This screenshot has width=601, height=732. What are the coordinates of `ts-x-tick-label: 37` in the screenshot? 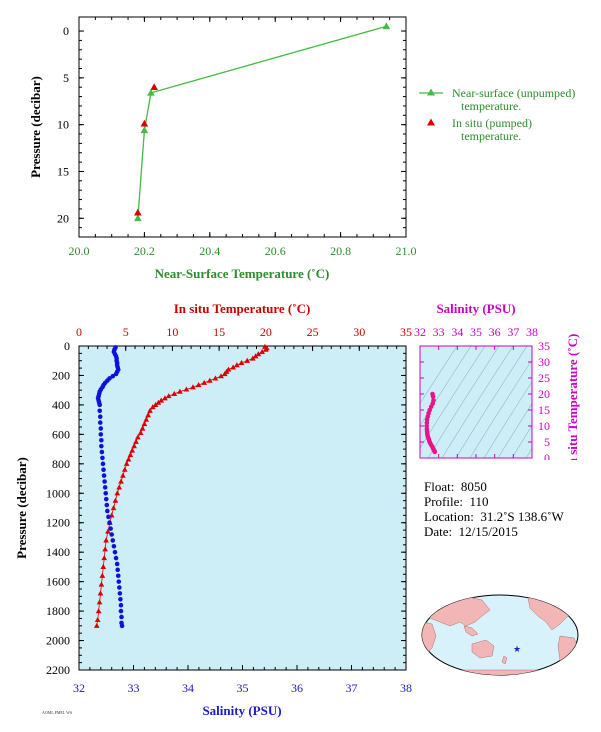 It's located at (513, 332).